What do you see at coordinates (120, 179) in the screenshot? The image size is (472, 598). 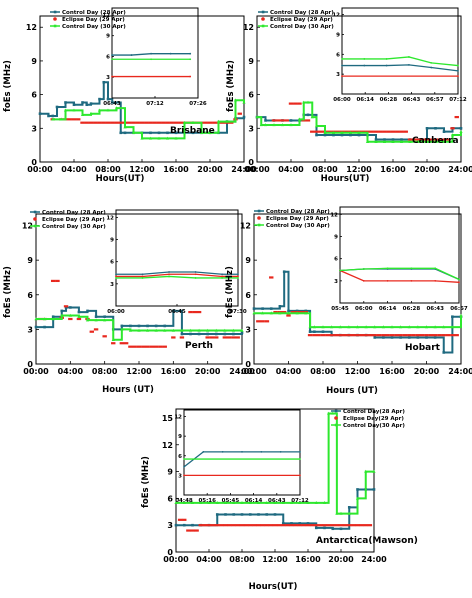 I see `x-axis-title: Hours(UT)` at bounding box center [120, 179].